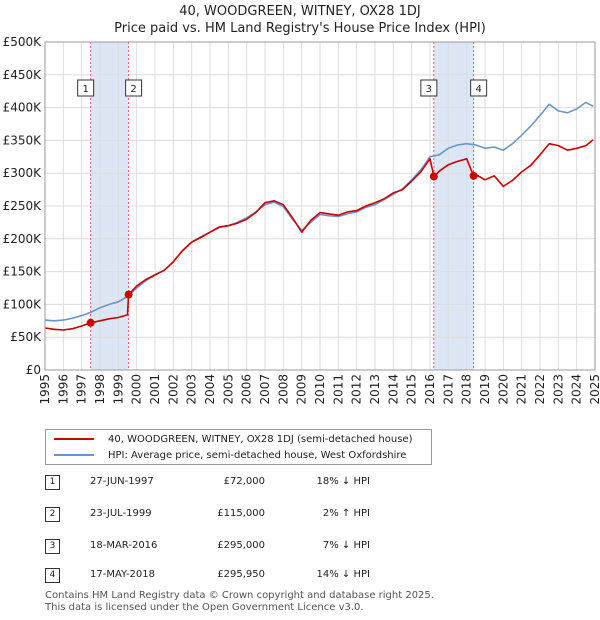 This screenshot has width=600, height=620. Describe the element at coordinates (45, 389) in the screenshot. I see `x-tick-label: 1995` at that location.